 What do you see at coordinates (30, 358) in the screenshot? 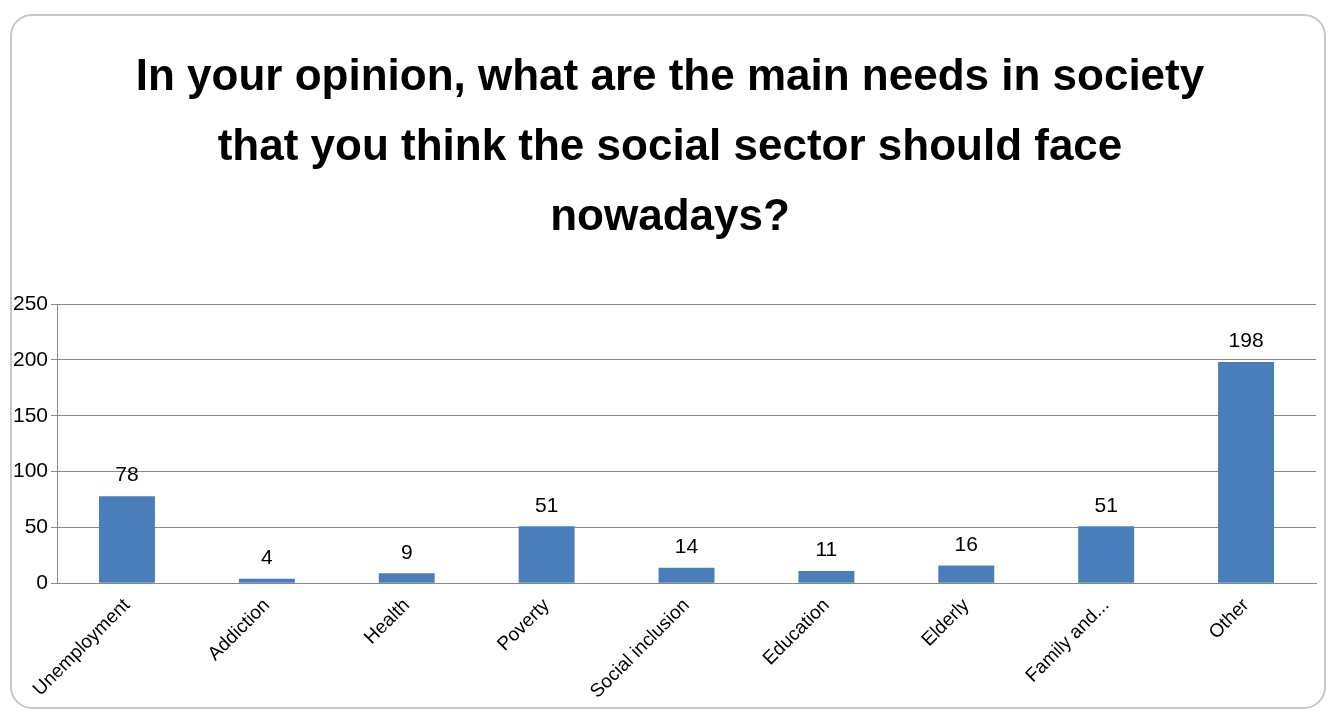
I see `y-tick-label: 200` at bounding box center [30, 358].